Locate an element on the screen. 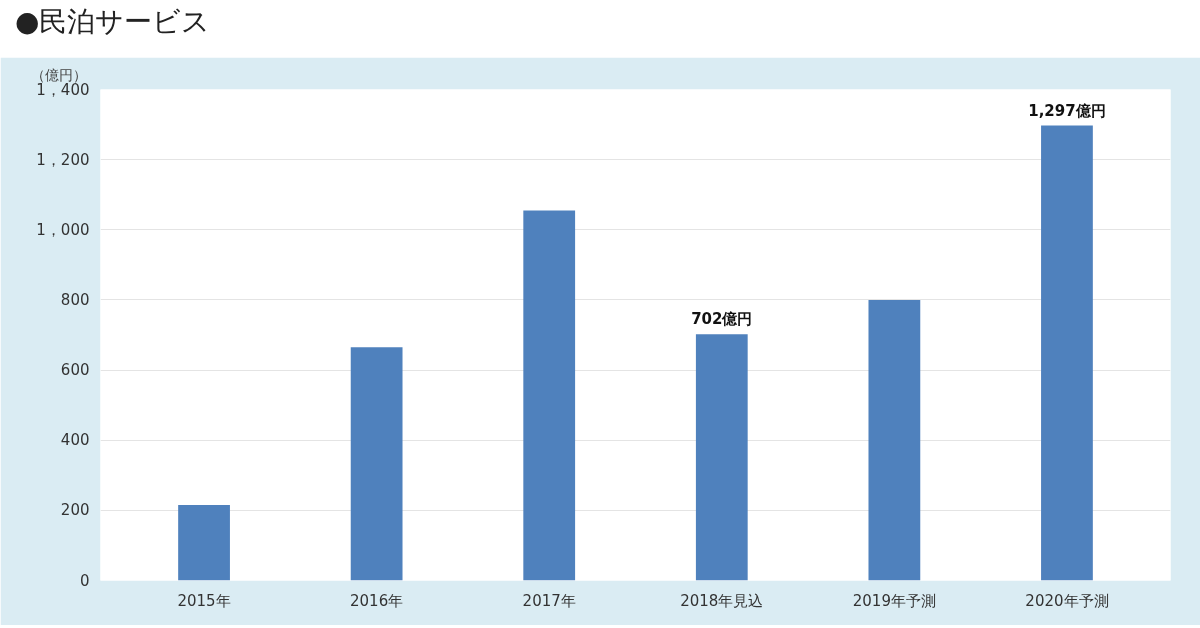 This screenshot has width=1200, height=628. y-tick-label: 1，200 is located at coordinates (63, 159).